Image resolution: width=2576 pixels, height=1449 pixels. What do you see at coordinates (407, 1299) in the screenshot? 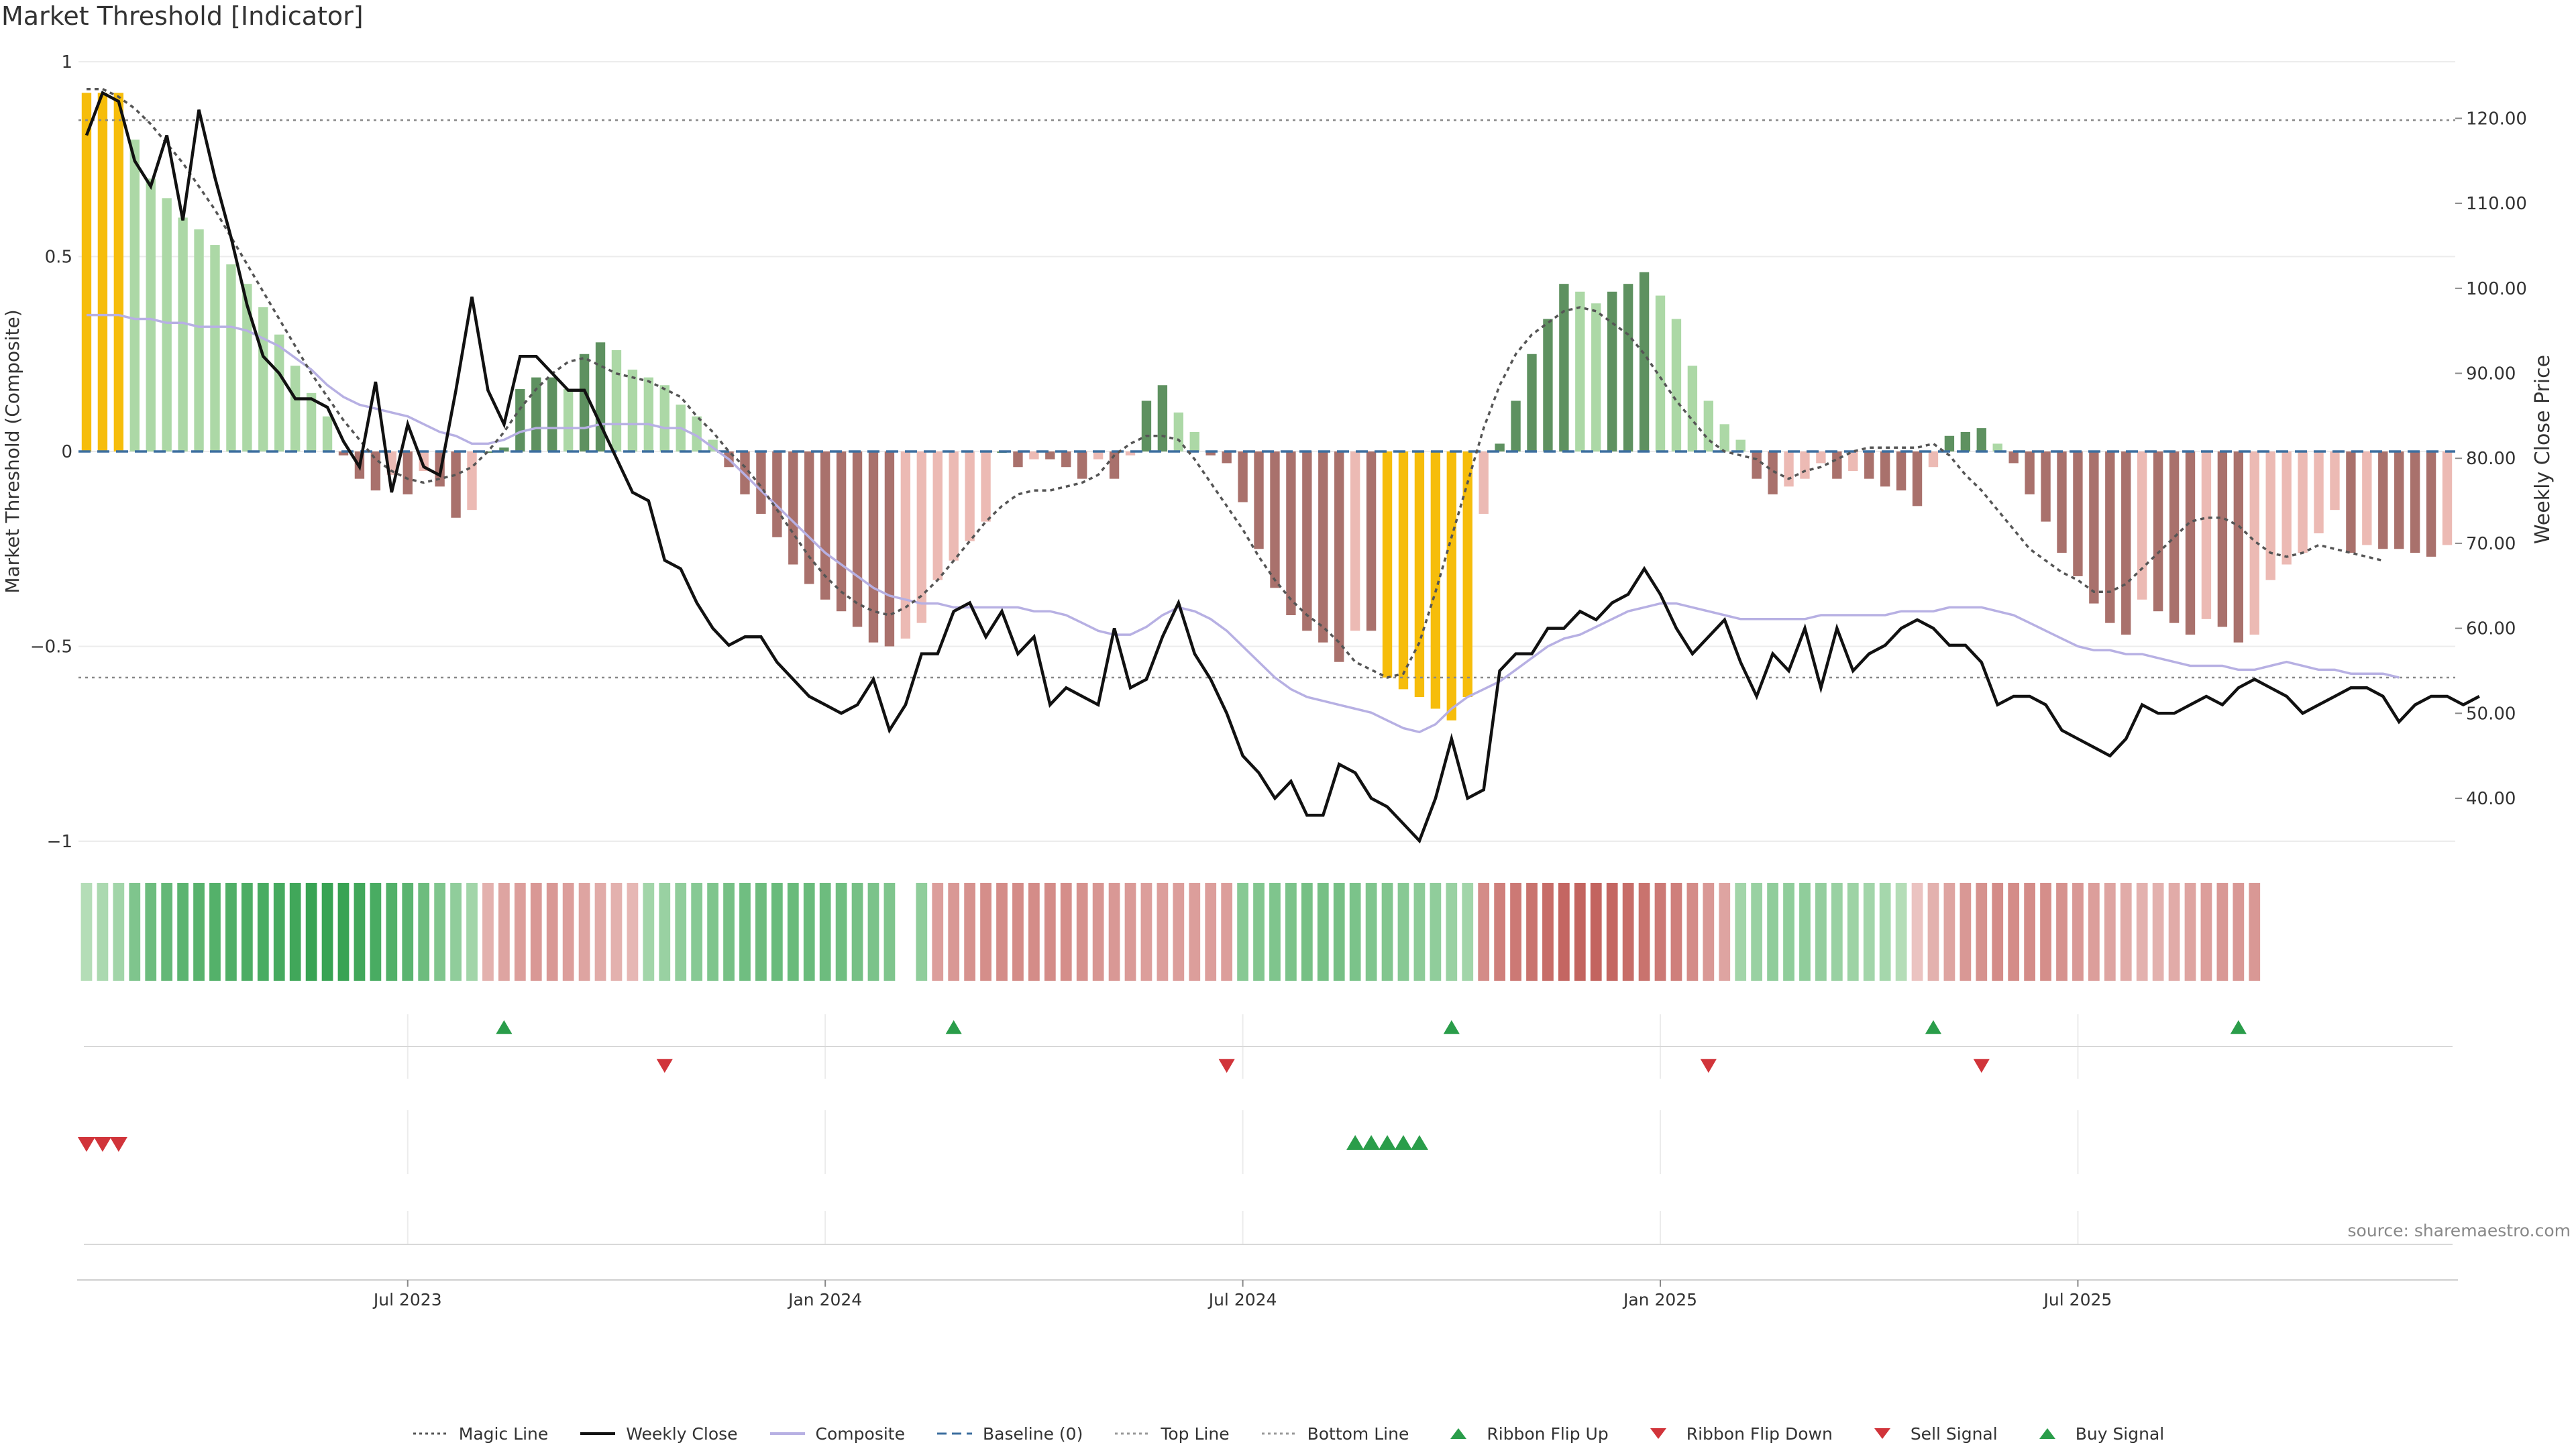
I see `x-tick-label: Jul 2023` at bounding box center [407, 1299].